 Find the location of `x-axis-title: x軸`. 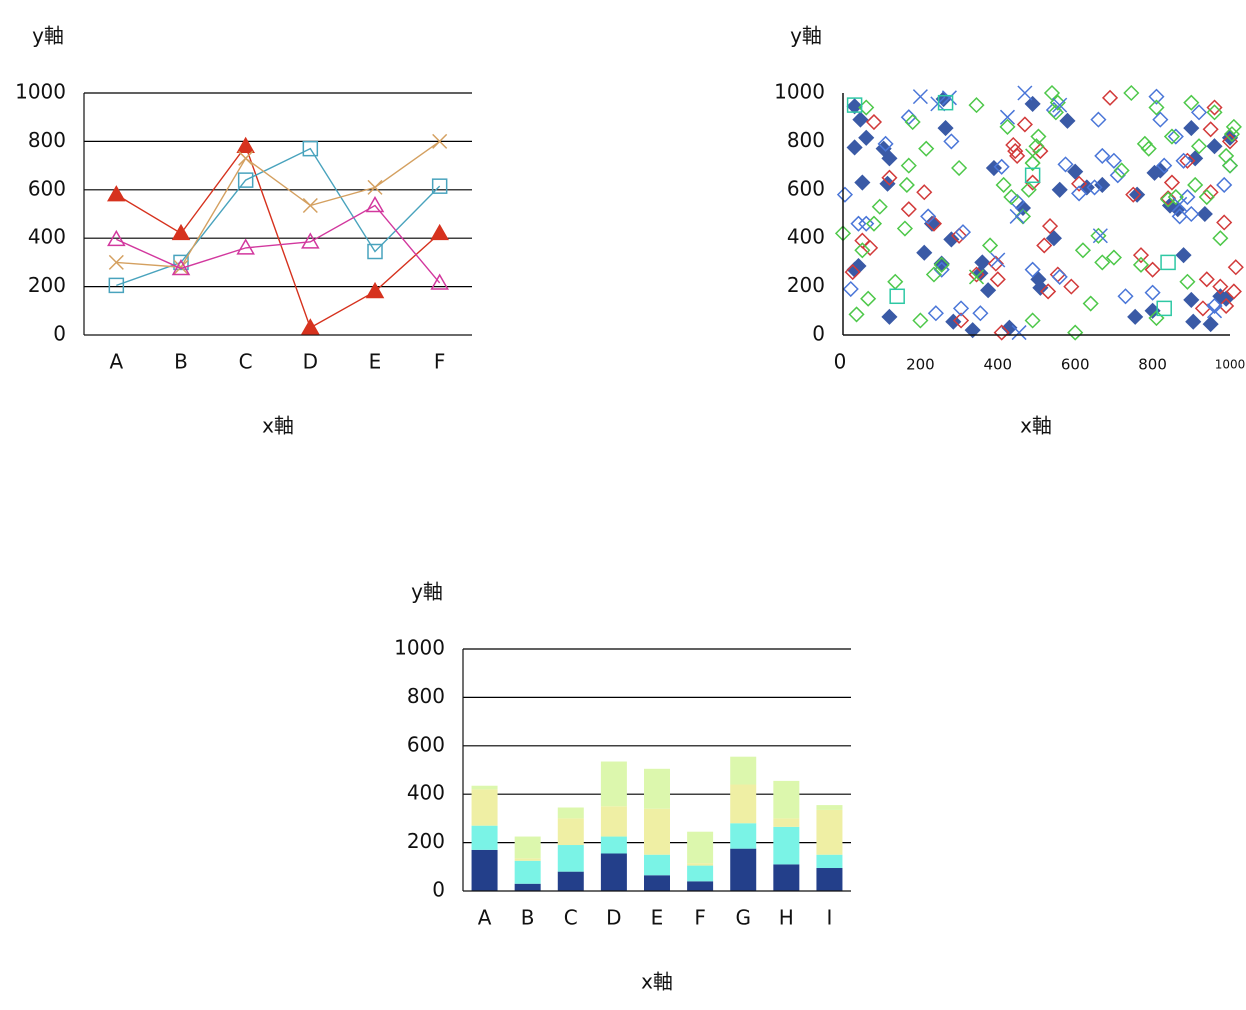

x-axis-title: x軸 is located at coordinates (1036, 426).